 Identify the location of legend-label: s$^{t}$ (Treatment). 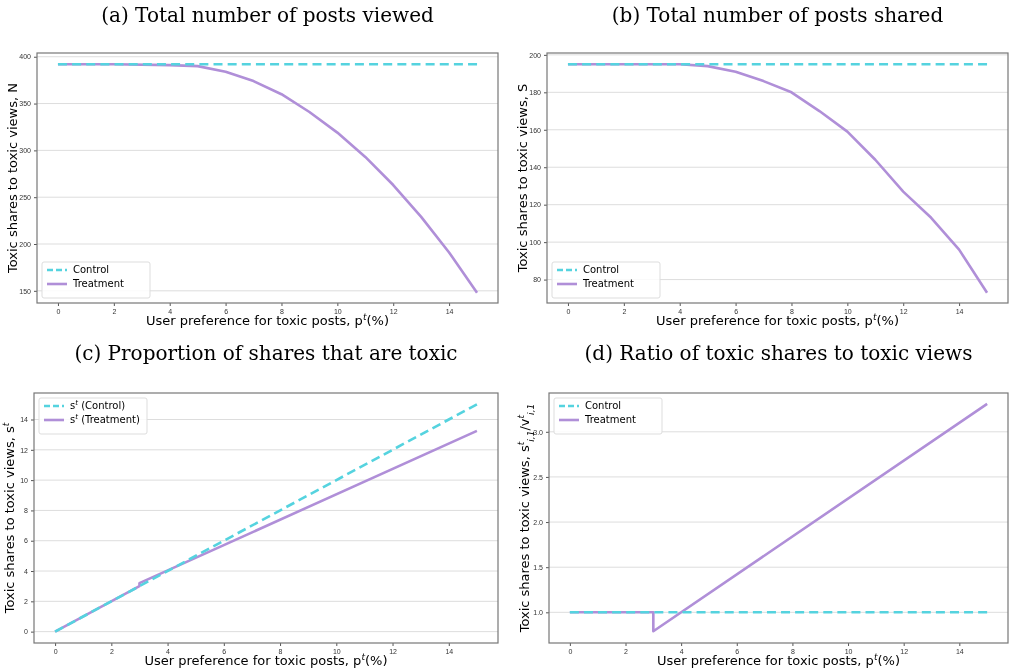
(105, 419).